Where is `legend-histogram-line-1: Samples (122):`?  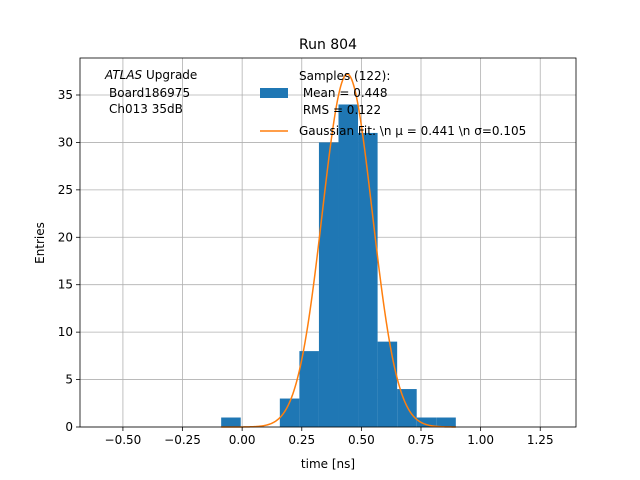 legend-histogram-line-1: Samples (122): is located at coordinates (344, 76).